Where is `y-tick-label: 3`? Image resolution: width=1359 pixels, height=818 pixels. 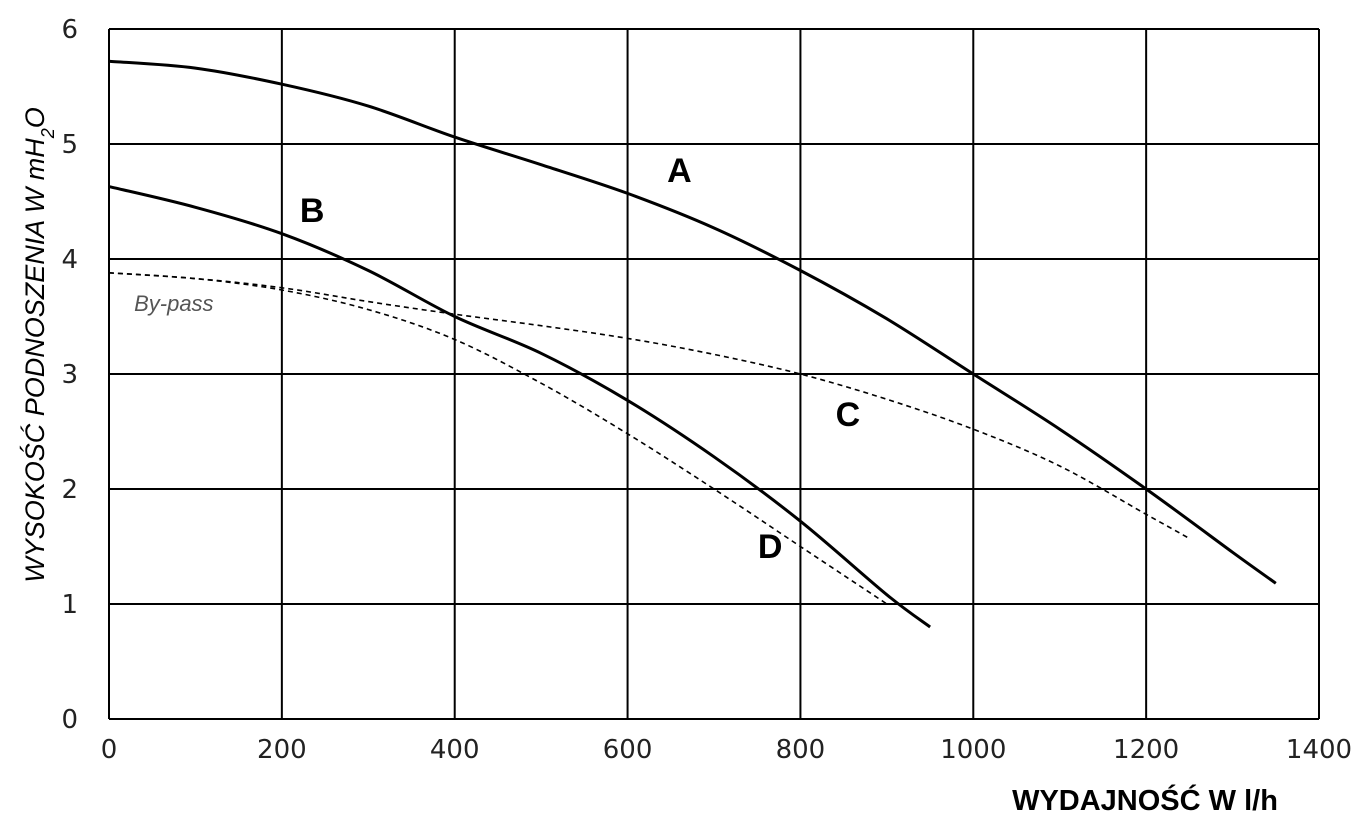
y-tick-label: 3 is located at coordinates (69, 375).